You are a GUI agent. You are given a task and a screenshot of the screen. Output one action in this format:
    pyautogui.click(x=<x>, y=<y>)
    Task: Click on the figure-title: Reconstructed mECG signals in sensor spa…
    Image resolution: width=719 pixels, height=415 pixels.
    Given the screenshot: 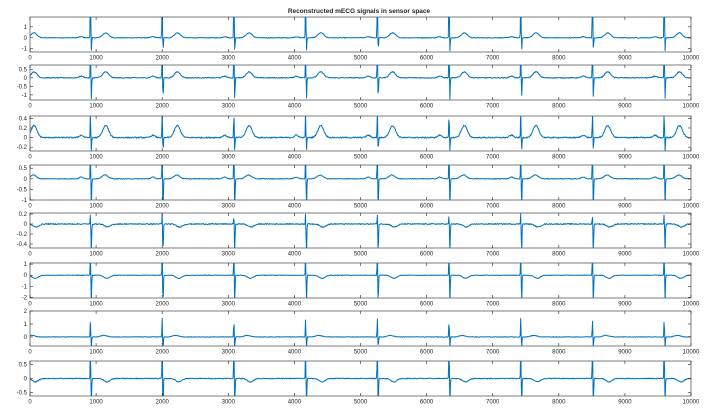 What is the action you would take?
    pyautogui.click(x=359, y=11)
    